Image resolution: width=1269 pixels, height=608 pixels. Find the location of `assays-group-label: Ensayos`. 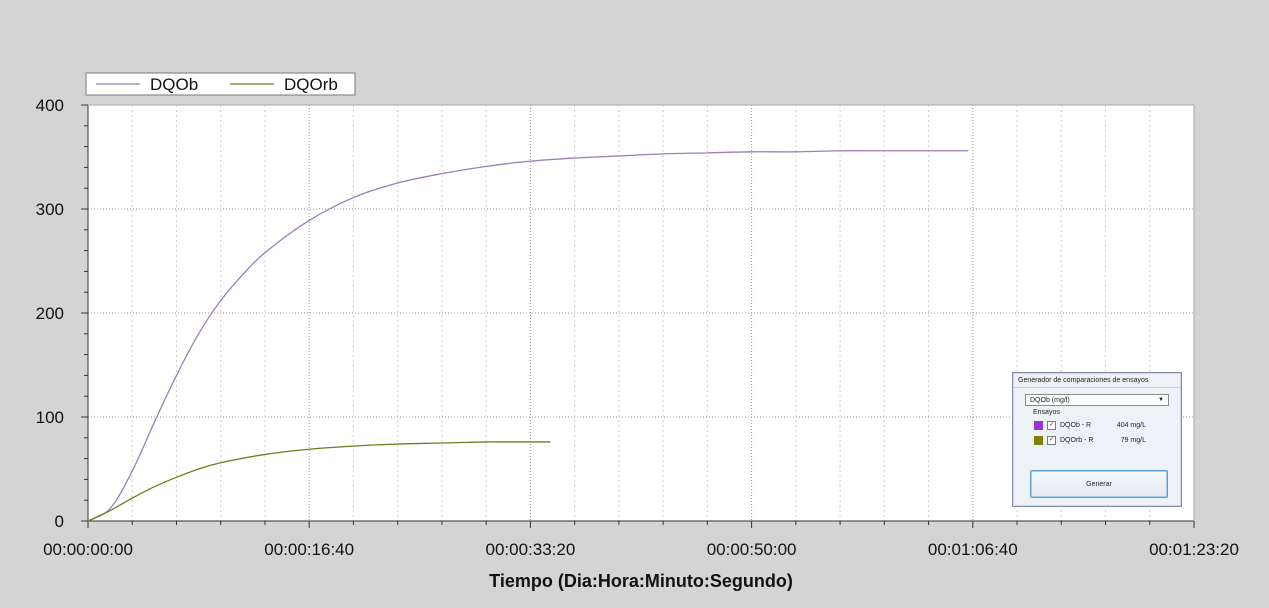

assays-group-label: Ensayos is located at coordinates (1046, 412).